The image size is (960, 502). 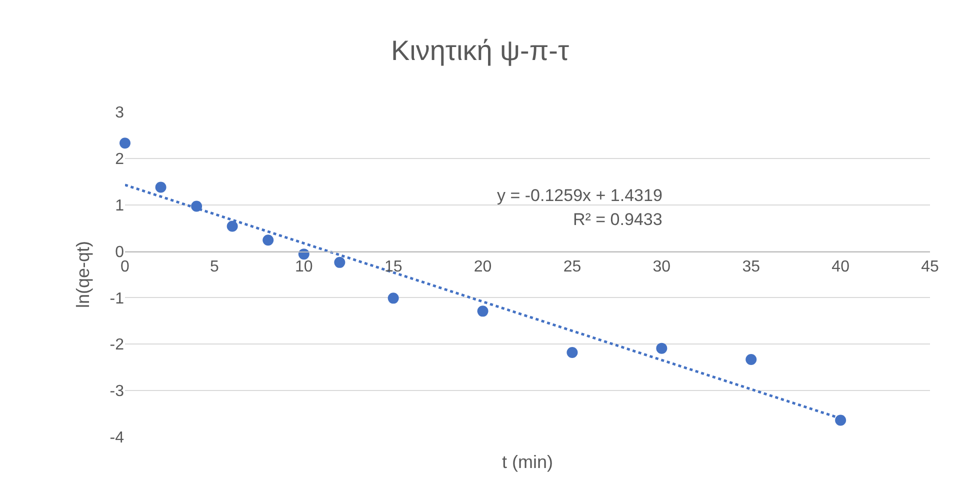 What do you see at coordinates (930, 267) in the screenshot?
I see `x-tick-label: 45` at bounding box center [930, 267].